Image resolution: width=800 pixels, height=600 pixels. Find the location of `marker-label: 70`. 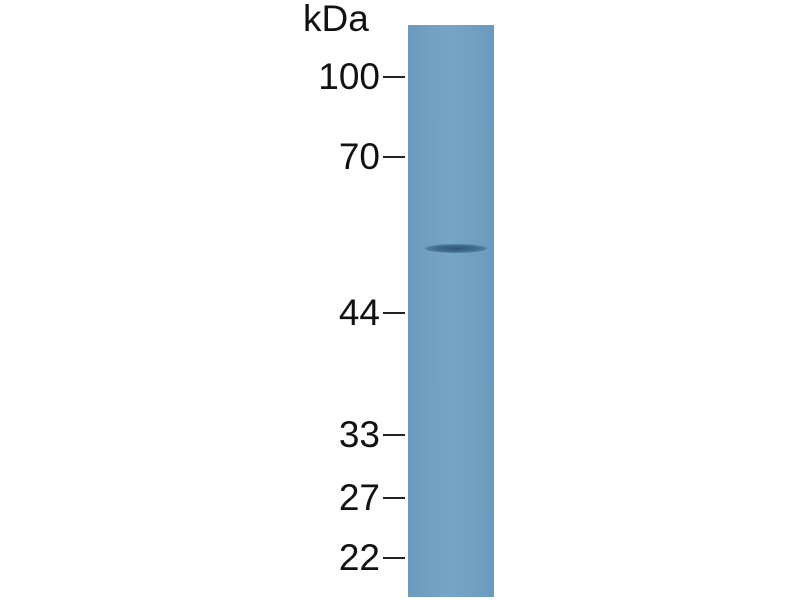

marker-label: 70 is located at coordinates (359, 156).